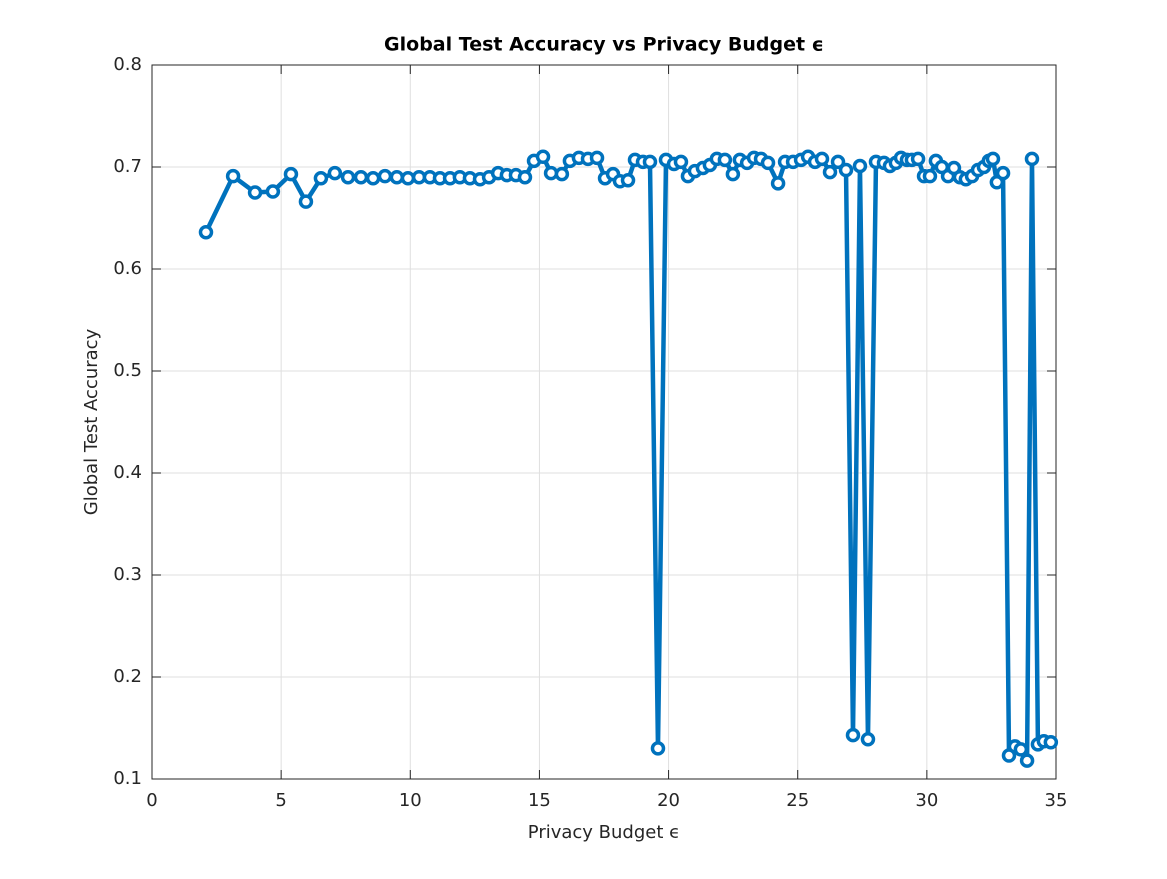 Image resolution: width=1167 pixels, height=879 pixels. I want to click on x-tick-label: 15, so click(539, 800).